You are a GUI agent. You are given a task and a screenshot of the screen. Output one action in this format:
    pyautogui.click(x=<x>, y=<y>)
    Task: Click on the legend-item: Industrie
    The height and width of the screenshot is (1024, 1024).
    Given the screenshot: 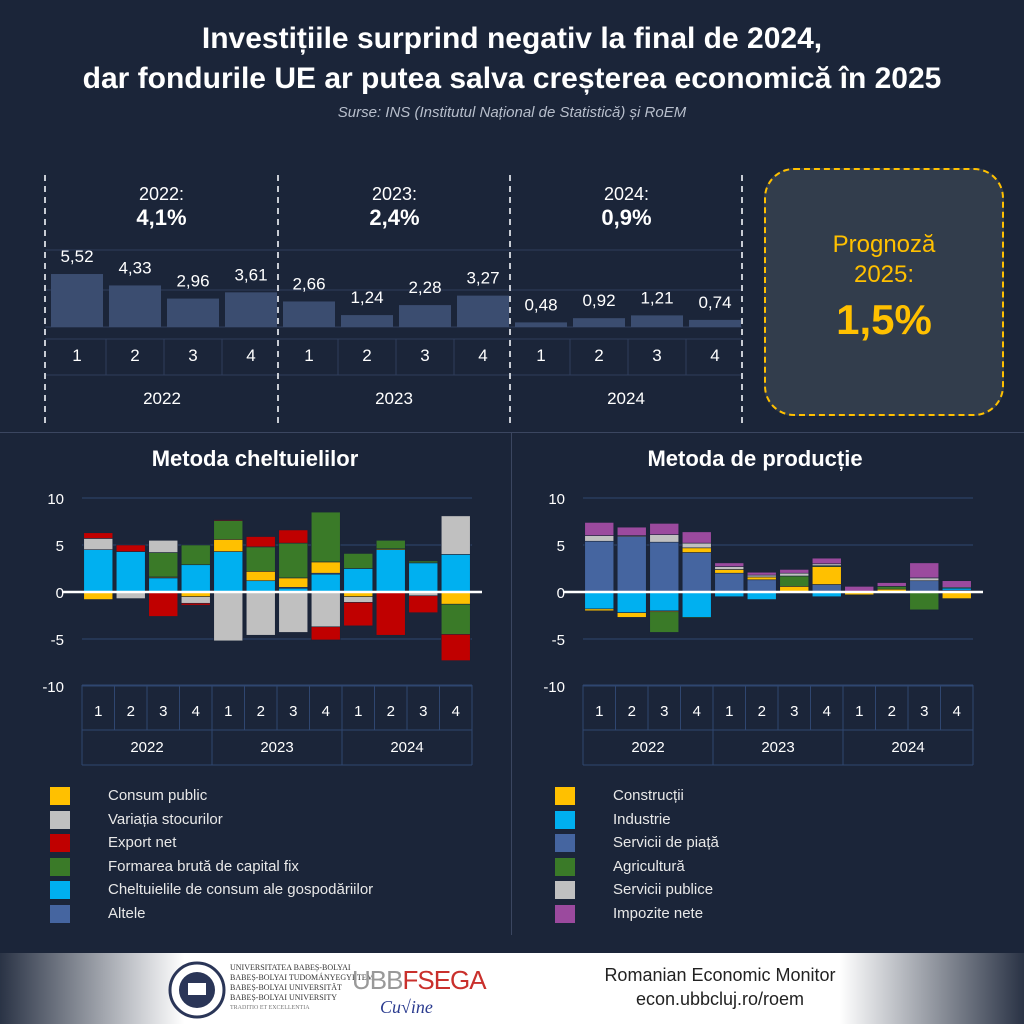 What is the action you would take?
    pyautogui.click(x=637, y=820)
    